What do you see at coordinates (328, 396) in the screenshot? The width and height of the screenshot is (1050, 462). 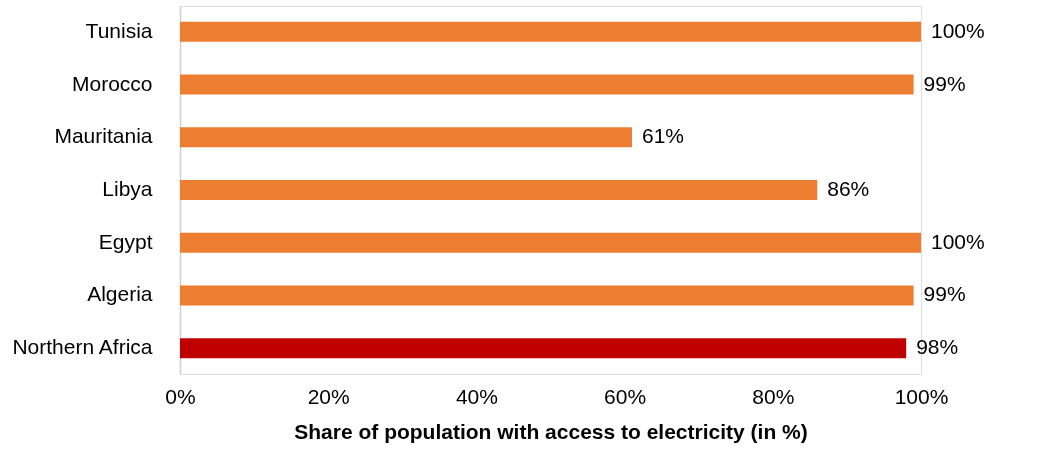 I see `x-tick-label: 20%` at bounding box center [328, 396].